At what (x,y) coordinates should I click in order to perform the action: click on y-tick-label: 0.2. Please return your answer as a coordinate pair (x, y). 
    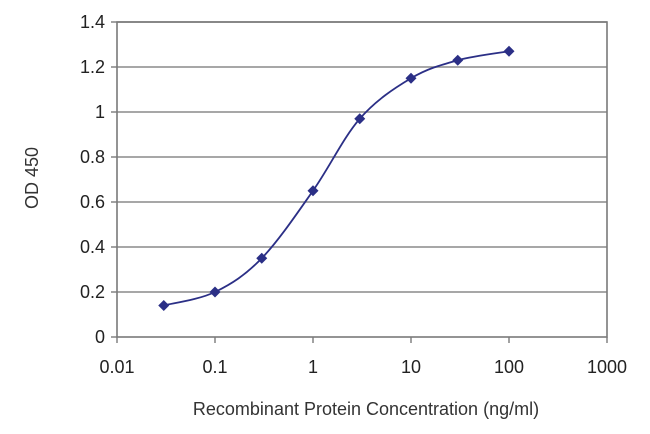
    Looking at the image, I should click on (92, 292).